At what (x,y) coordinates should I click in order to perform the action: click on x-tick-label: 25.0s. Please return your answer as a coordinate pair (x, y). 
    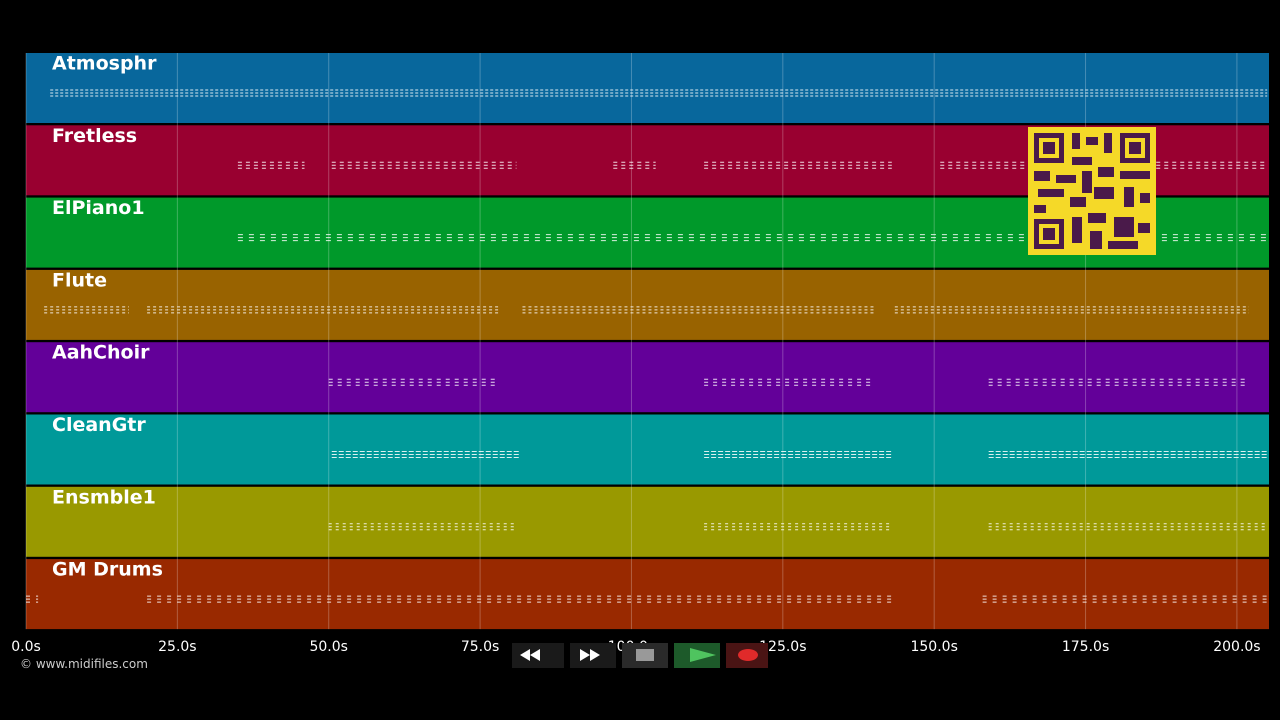
    Looking at the image, I should click on (177, 647).